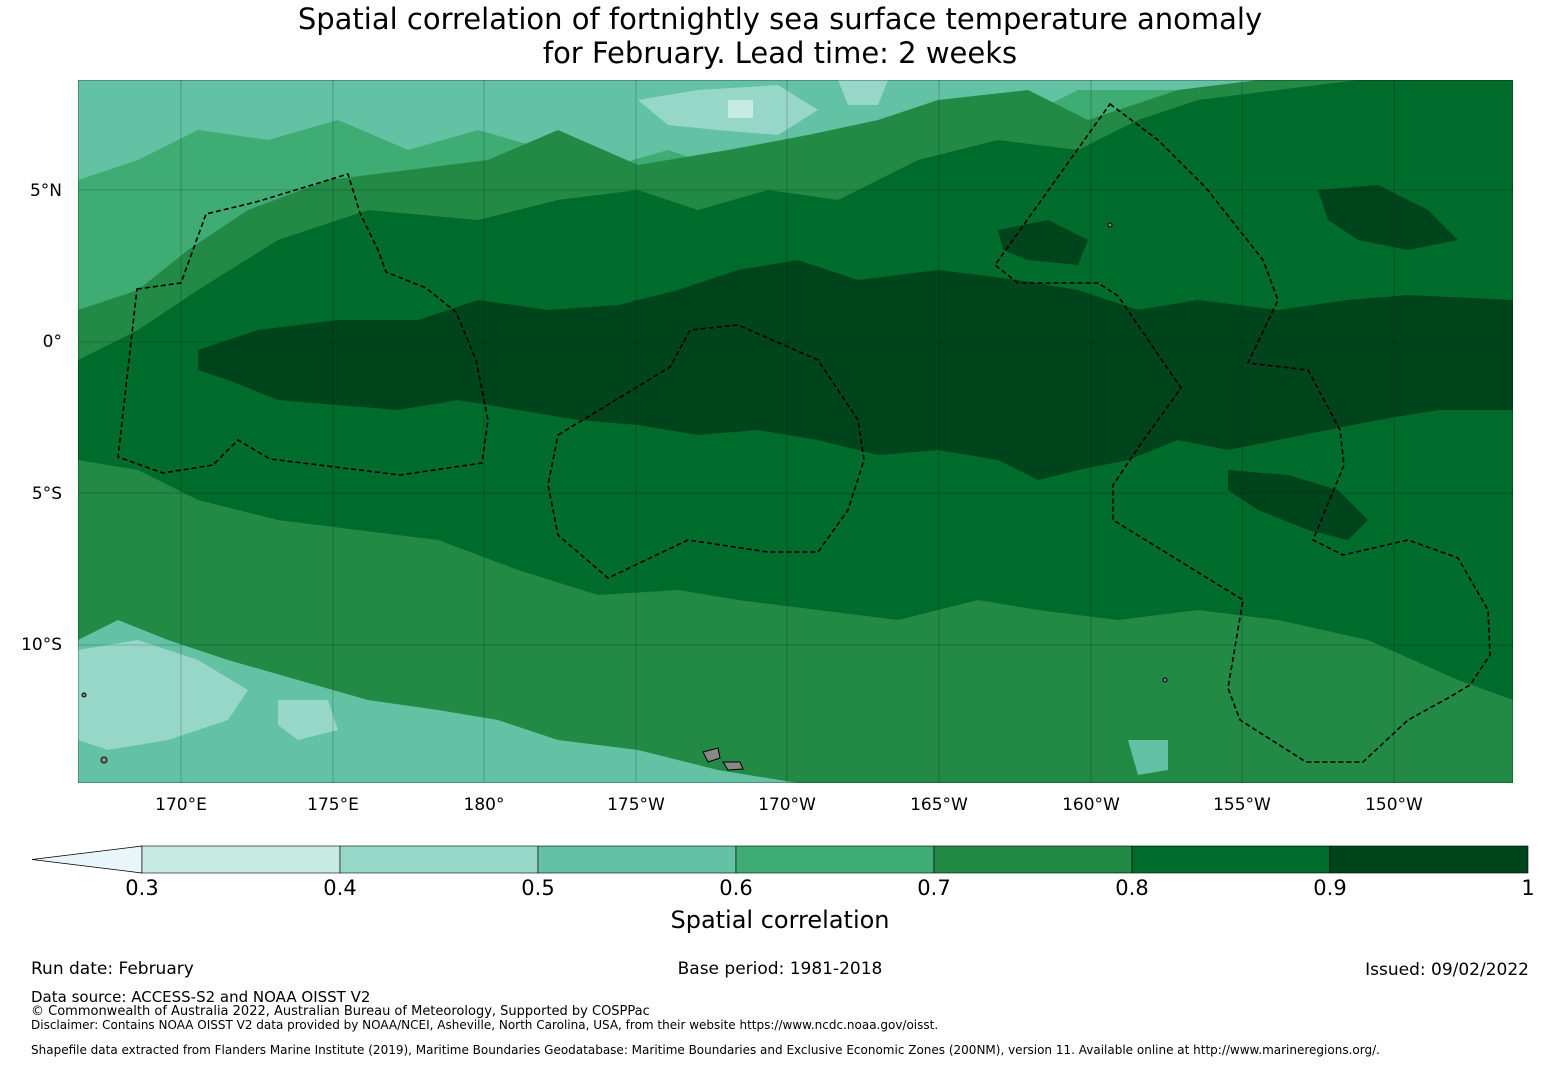  Describe the element at coordinates (1242, 805) in the screenshot. I see `lon-label-155w: 155°W` at that location.